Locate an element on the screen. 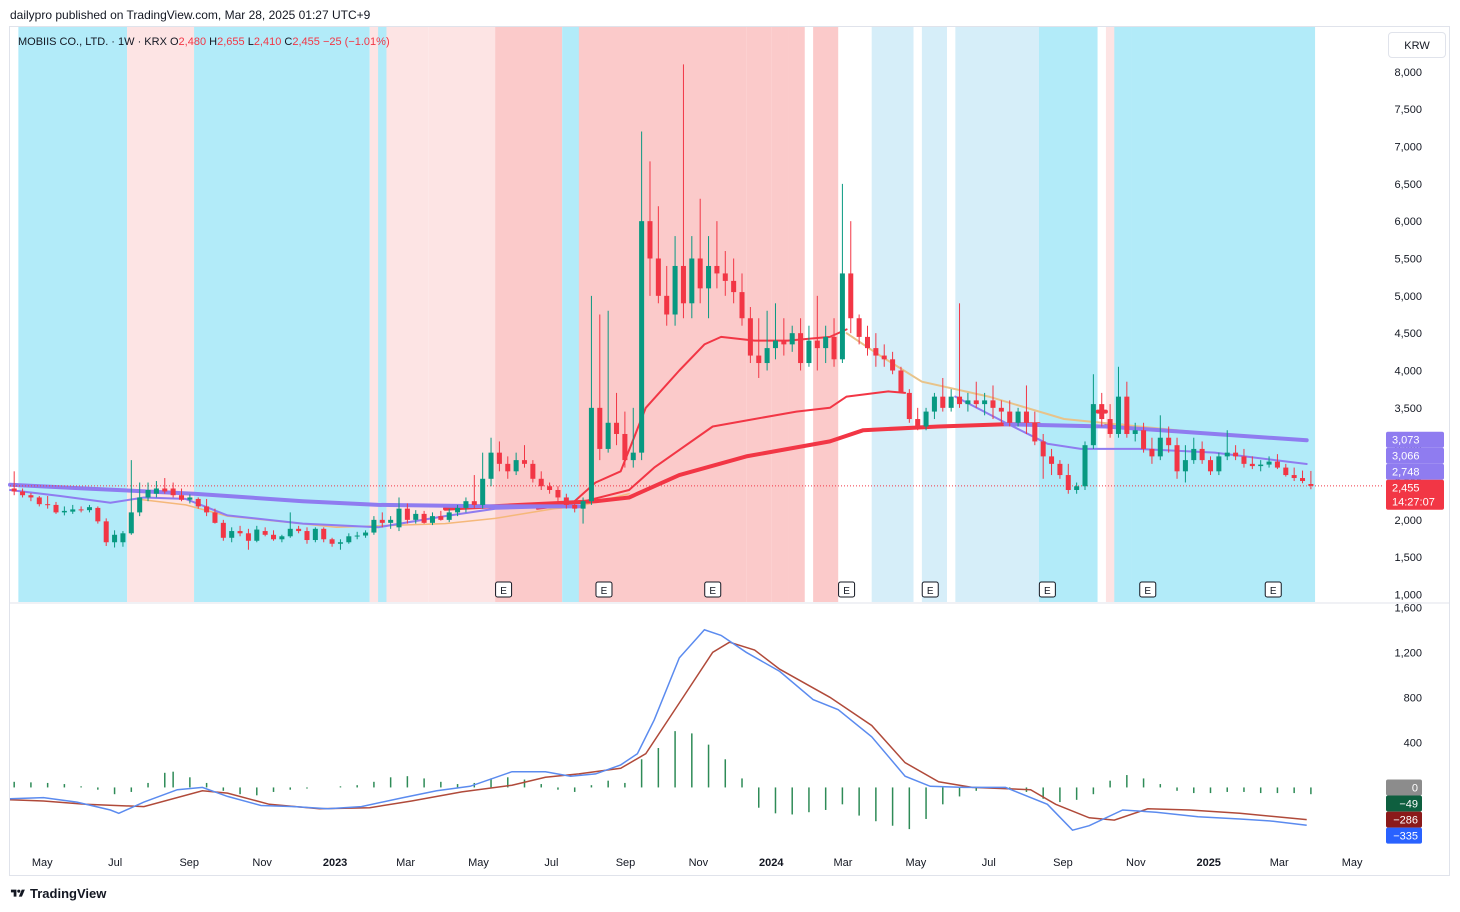  time-axis-label: Sep is located at coordinates (626, 863).